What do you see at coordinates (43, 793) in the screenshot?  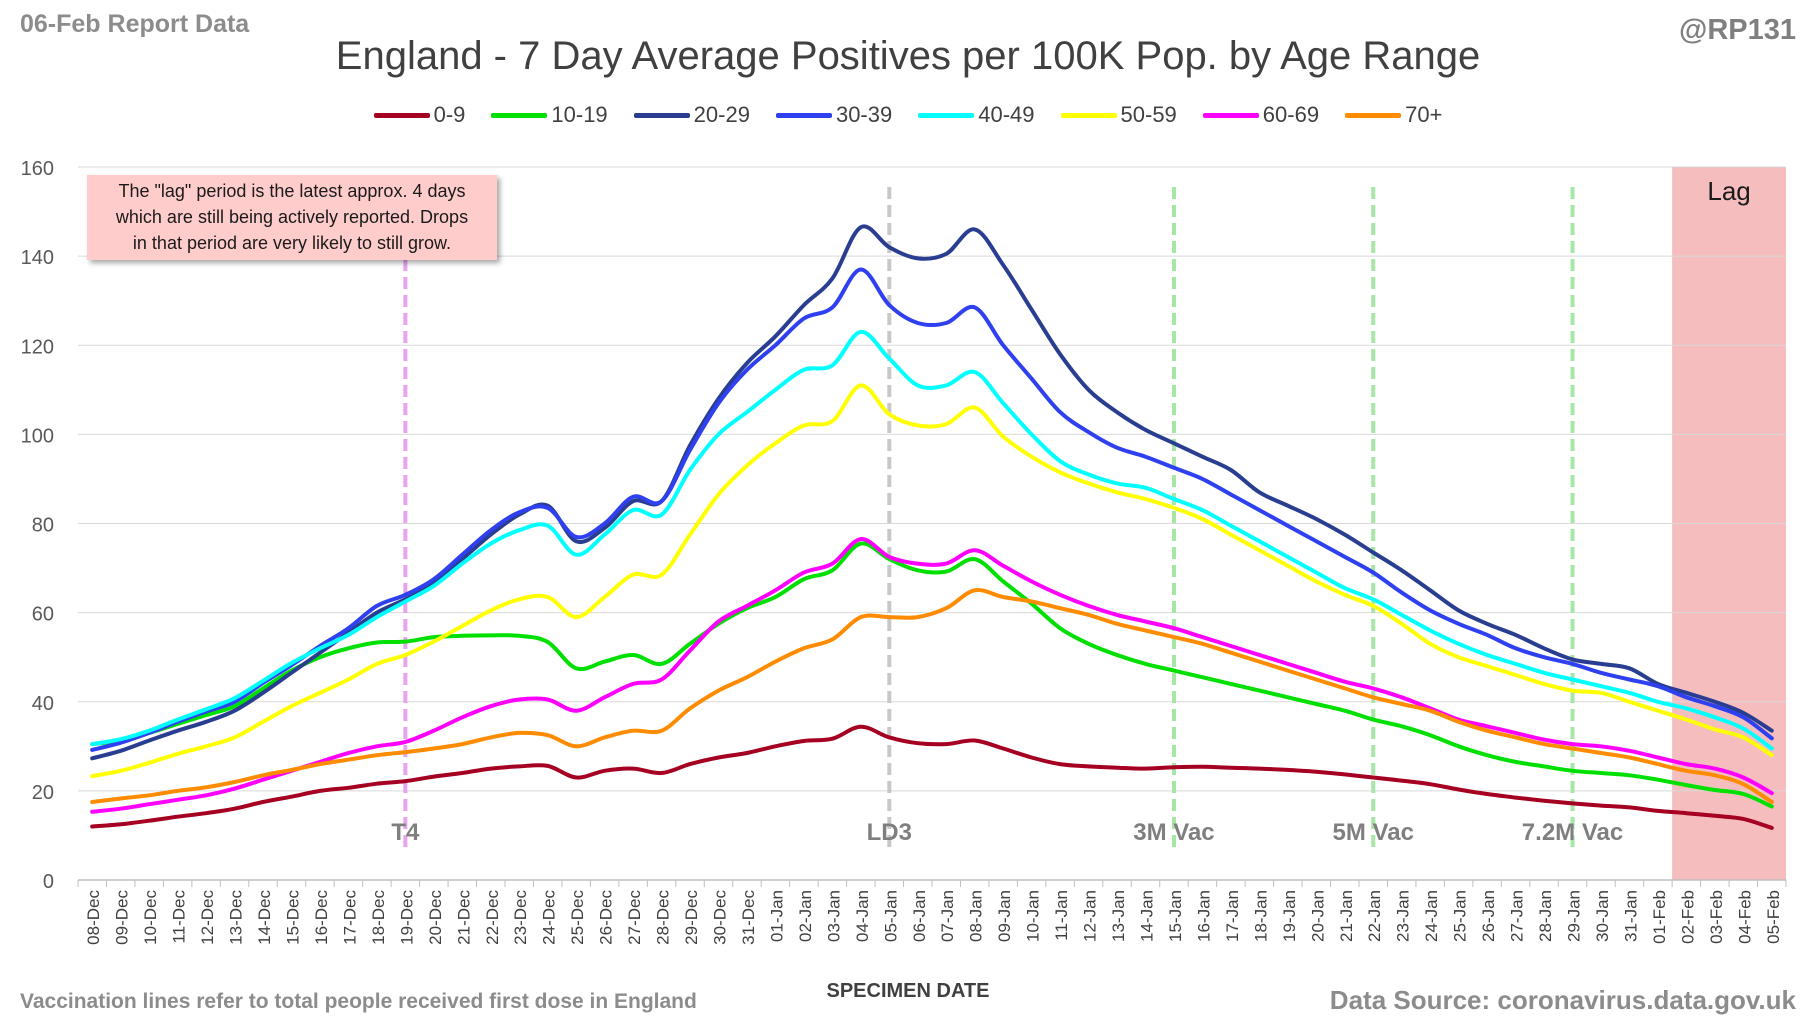 I see `y-tick-label: 20` at bounding box center [43, 793].